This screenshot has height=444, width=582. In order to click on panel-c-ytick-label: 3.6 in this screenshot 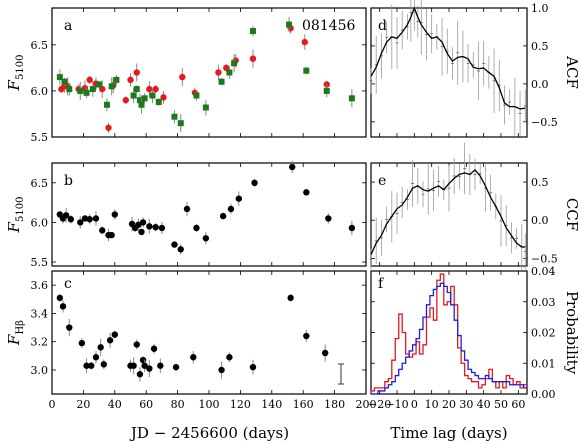, I will do `click(40, 285)`.